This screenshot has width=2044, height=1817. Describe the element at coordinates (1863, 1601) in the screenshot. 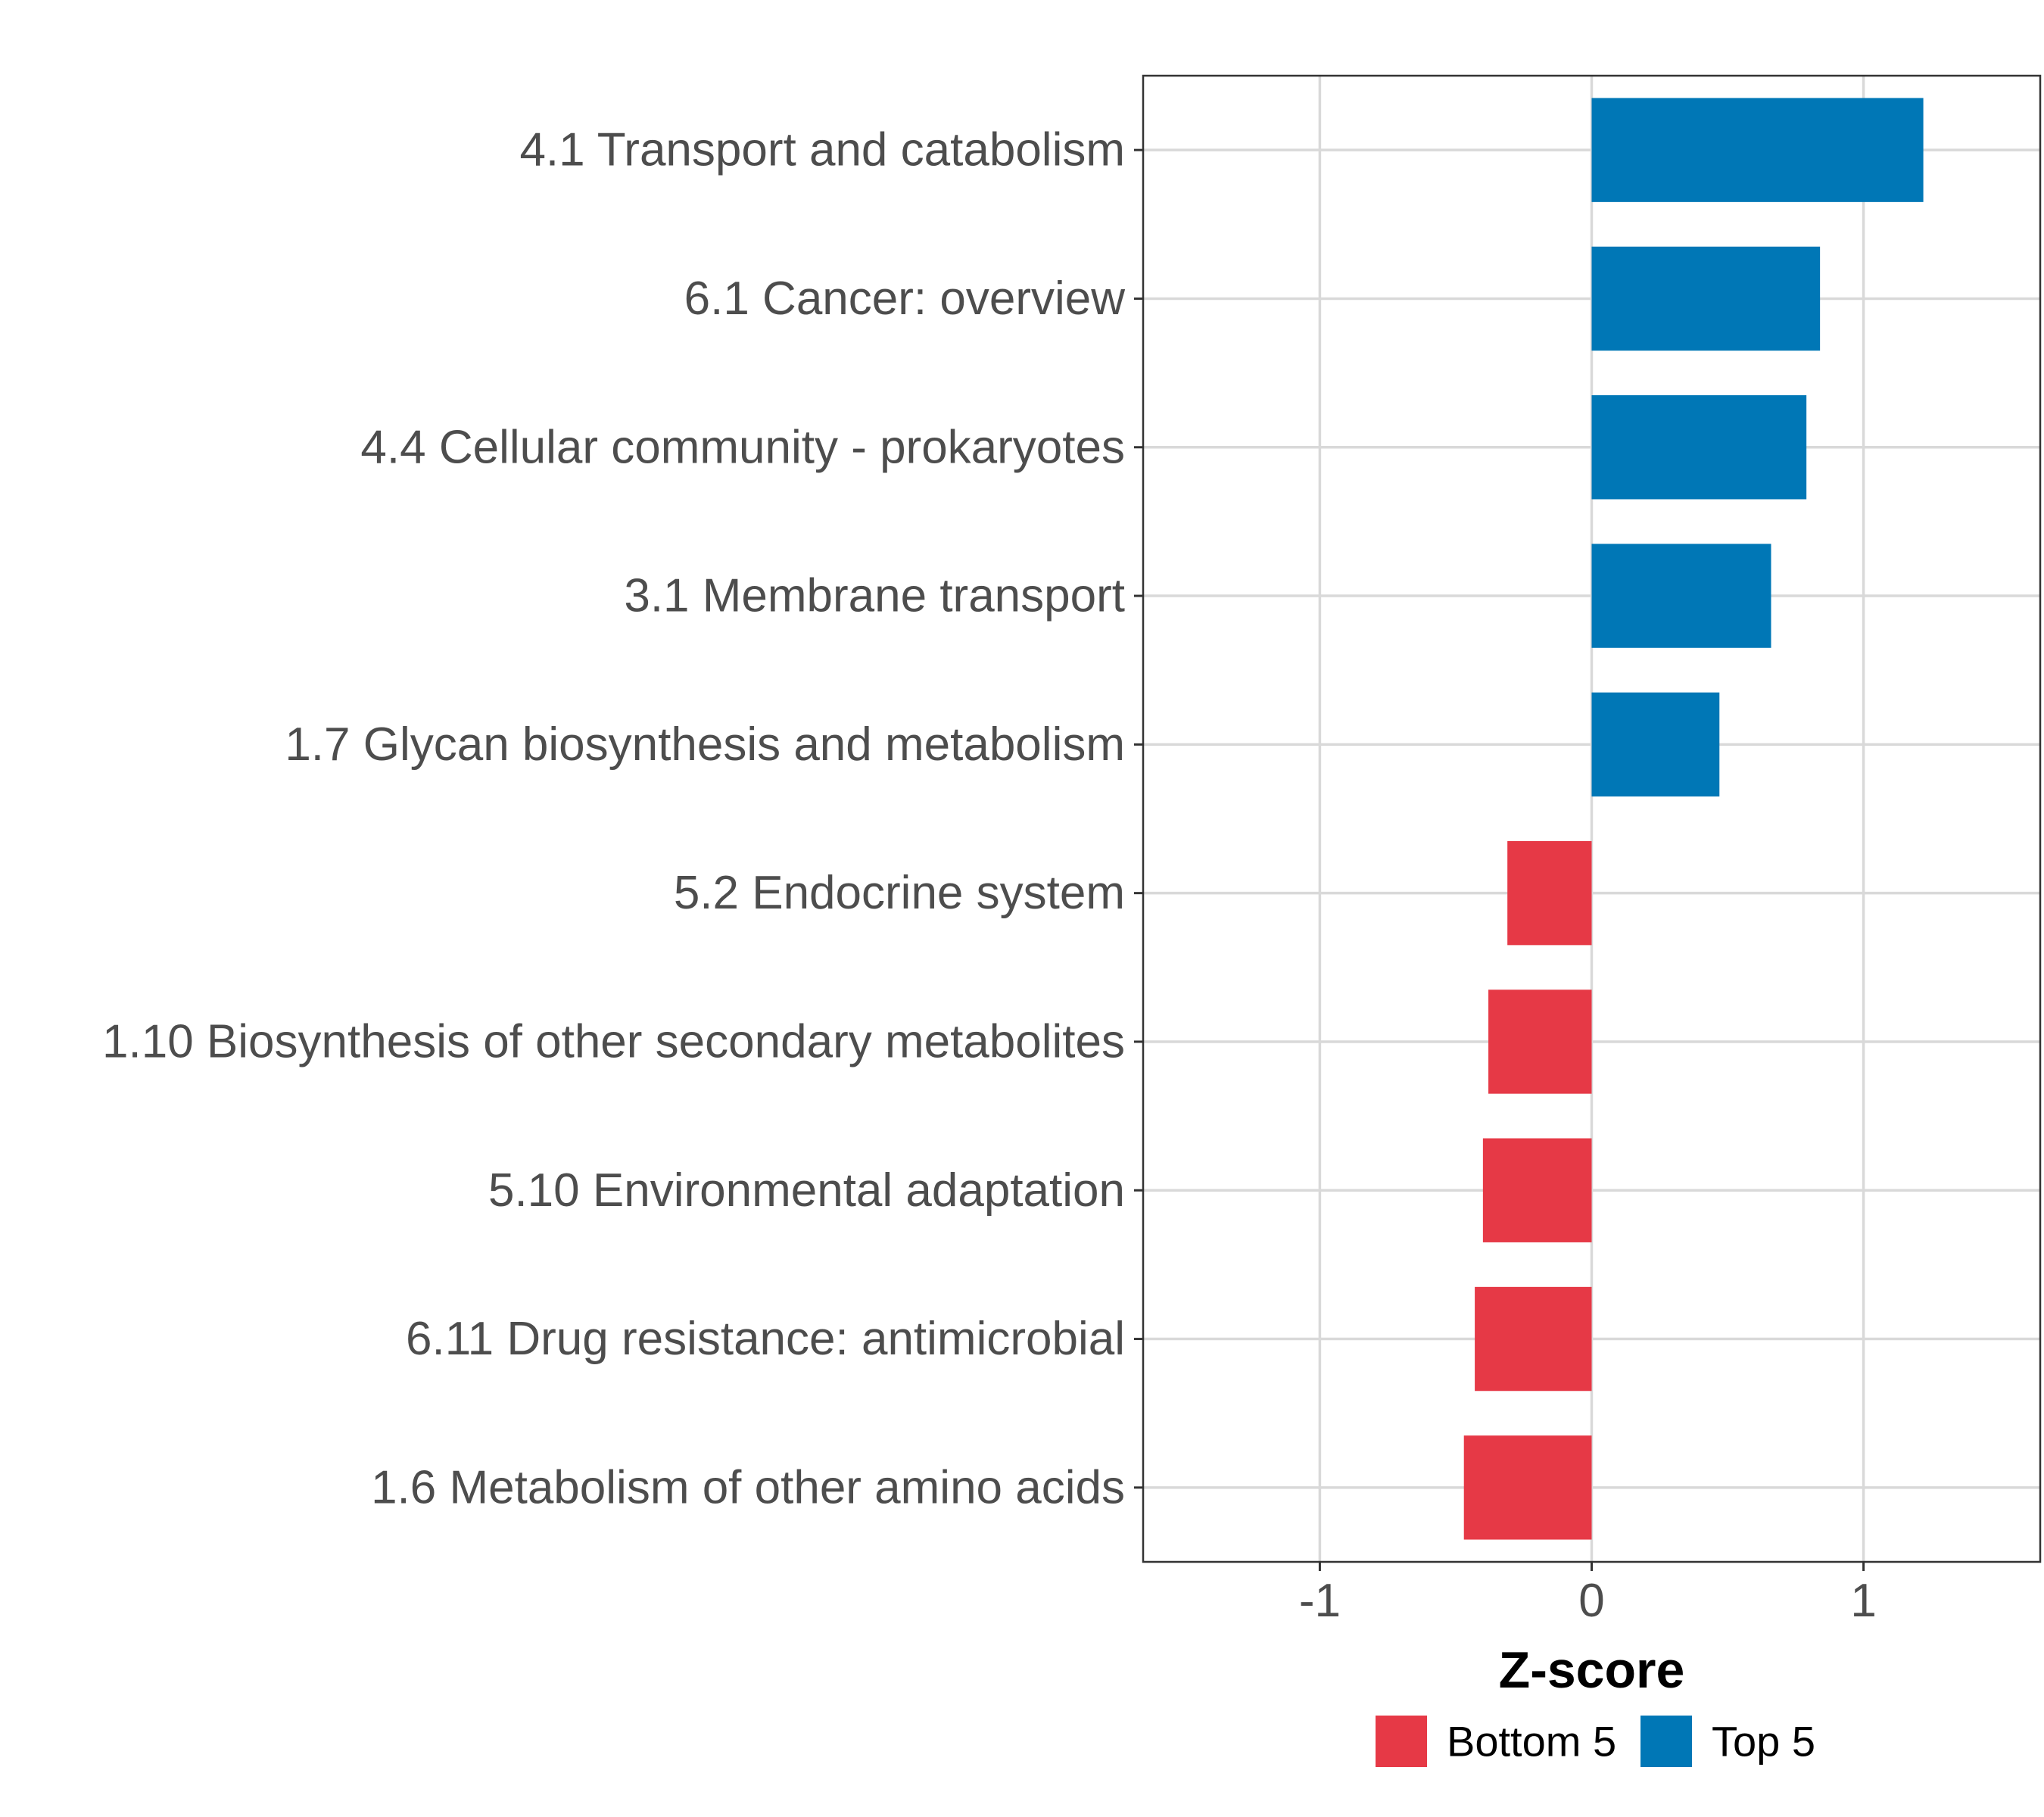

I see `x-tick-label: 1` at that location.